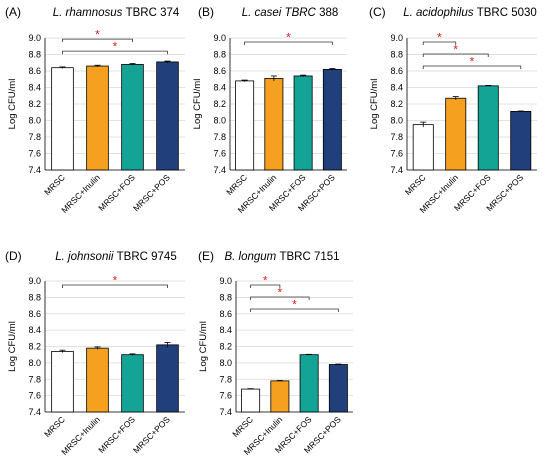 This screenshot has width=550, height=466. I want to click on title-strain: 388, so click(328, 13).